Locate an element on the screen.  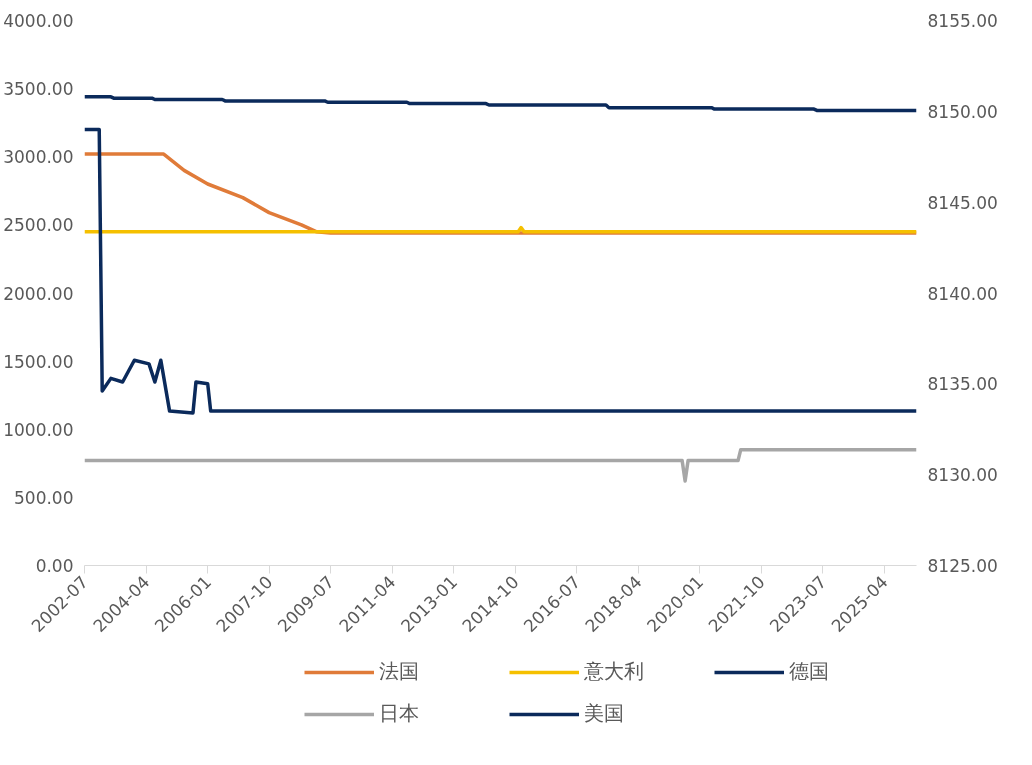
legend-label: 日本 is located at coordinates (399, 713).